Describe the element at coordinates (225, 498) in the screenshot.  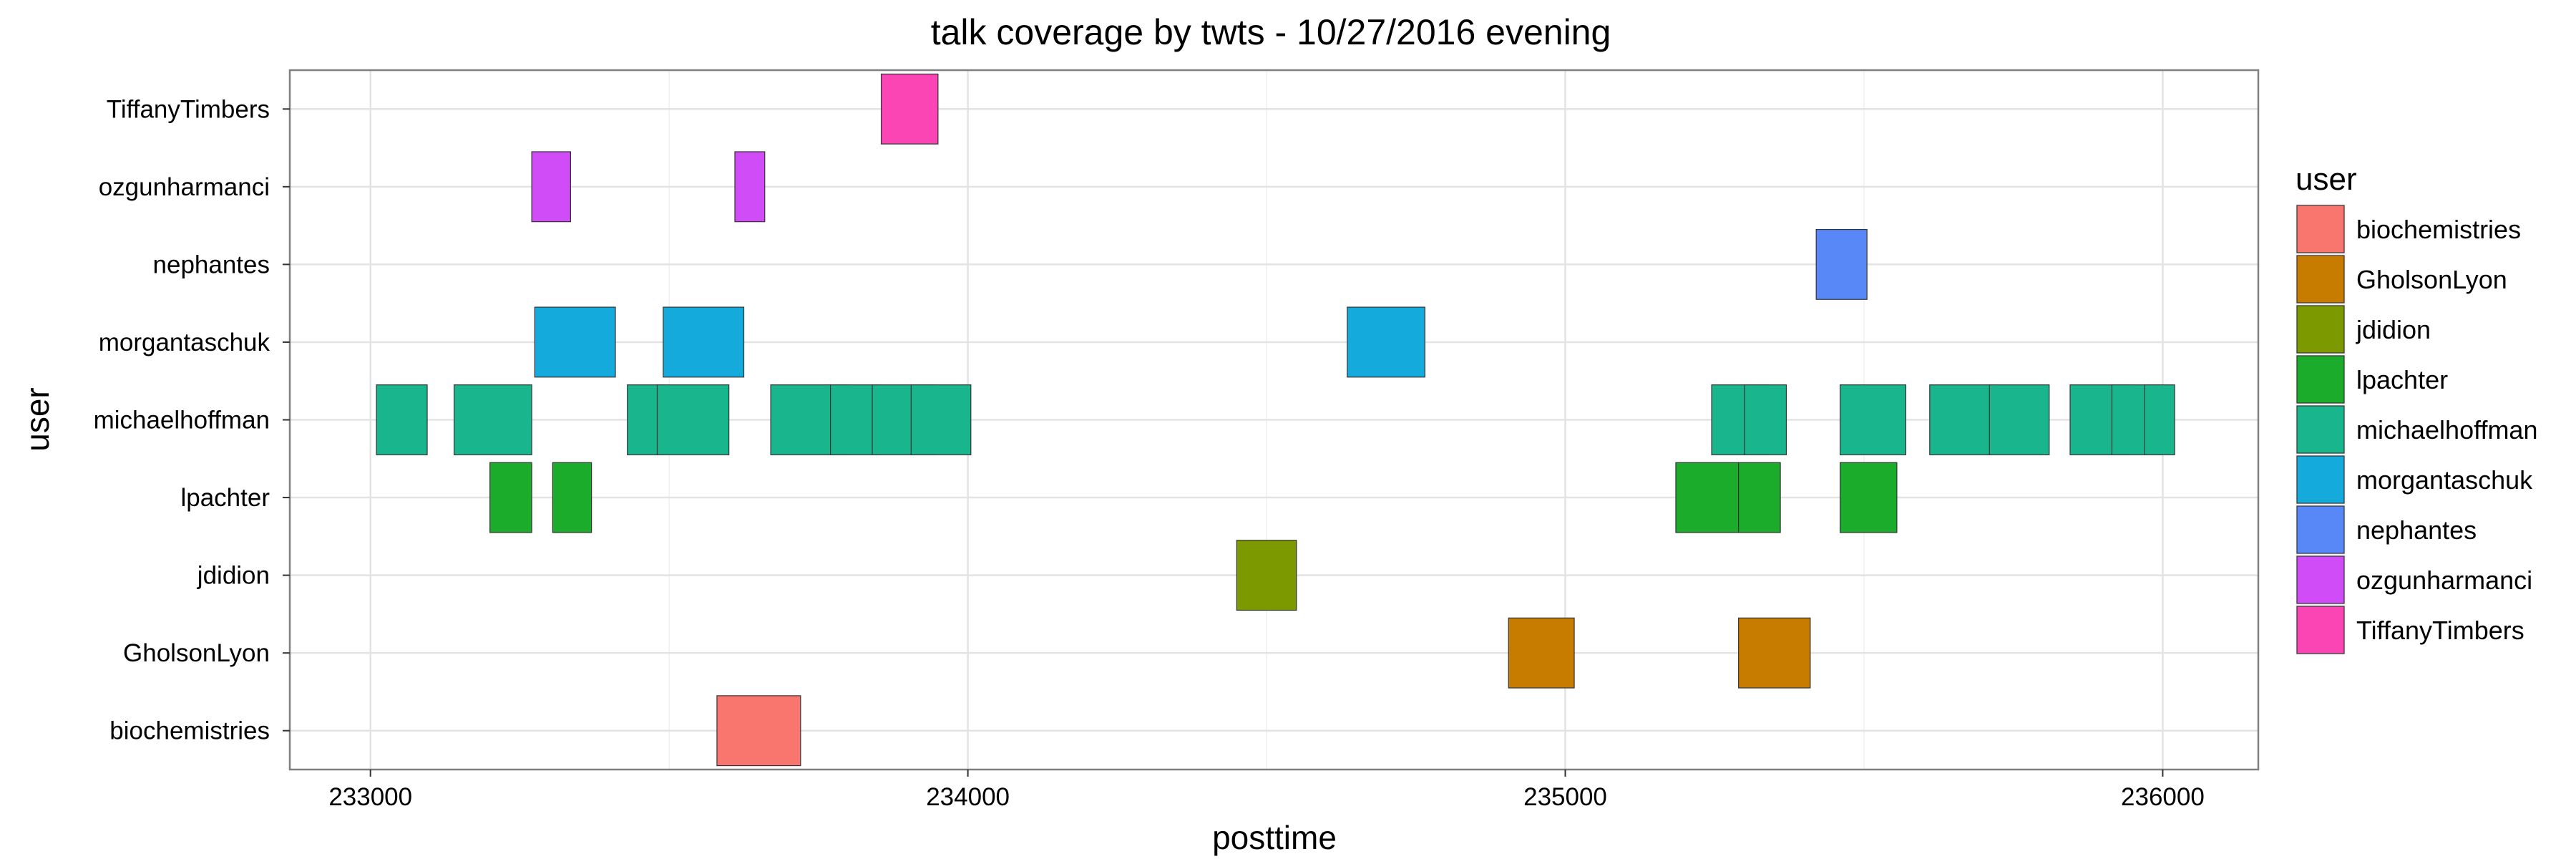
I see `y-tick-label: lpachter` at that location.